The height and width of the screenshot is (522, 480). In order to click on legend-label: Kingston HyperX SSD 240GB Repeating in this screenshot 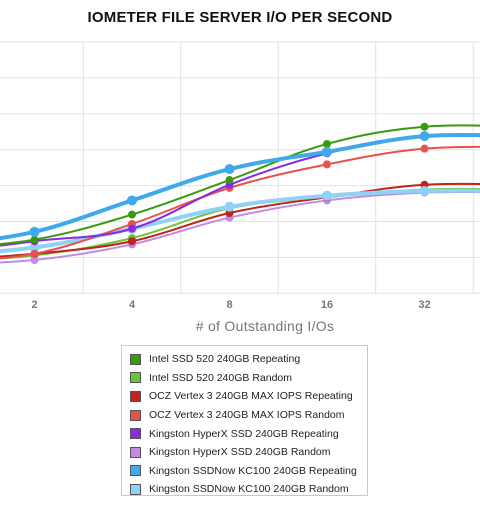, I will do `click(244, 433)`.